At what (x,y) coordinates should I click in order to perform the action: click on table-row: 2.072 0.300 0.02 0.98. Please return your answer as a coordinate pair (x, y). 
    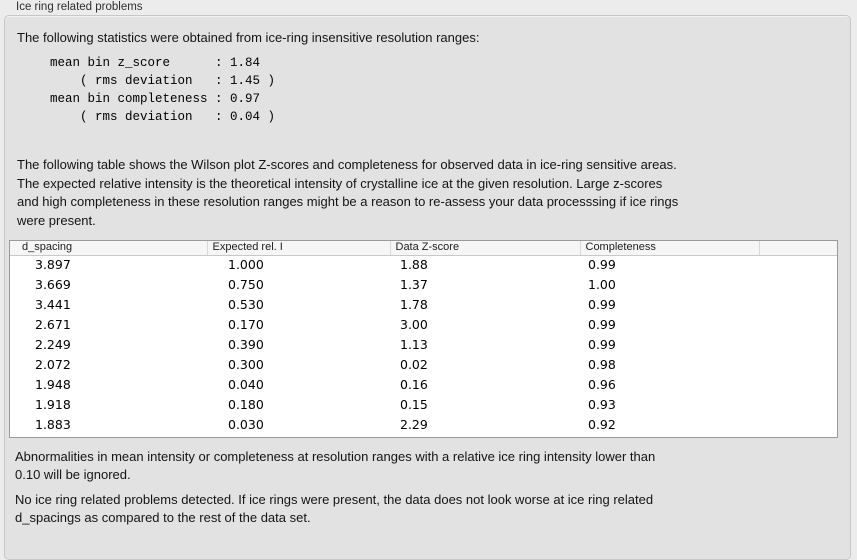
    Looking at the image, I should click on (423, 365).